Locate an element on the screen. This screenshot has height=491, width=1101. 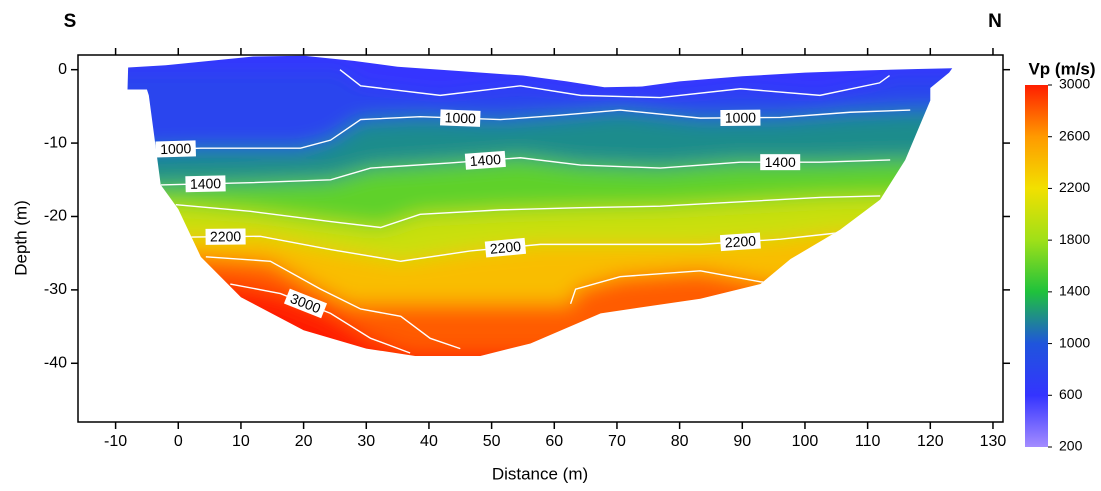
x-tick-label: 70 is located at coordinates (617, 441).